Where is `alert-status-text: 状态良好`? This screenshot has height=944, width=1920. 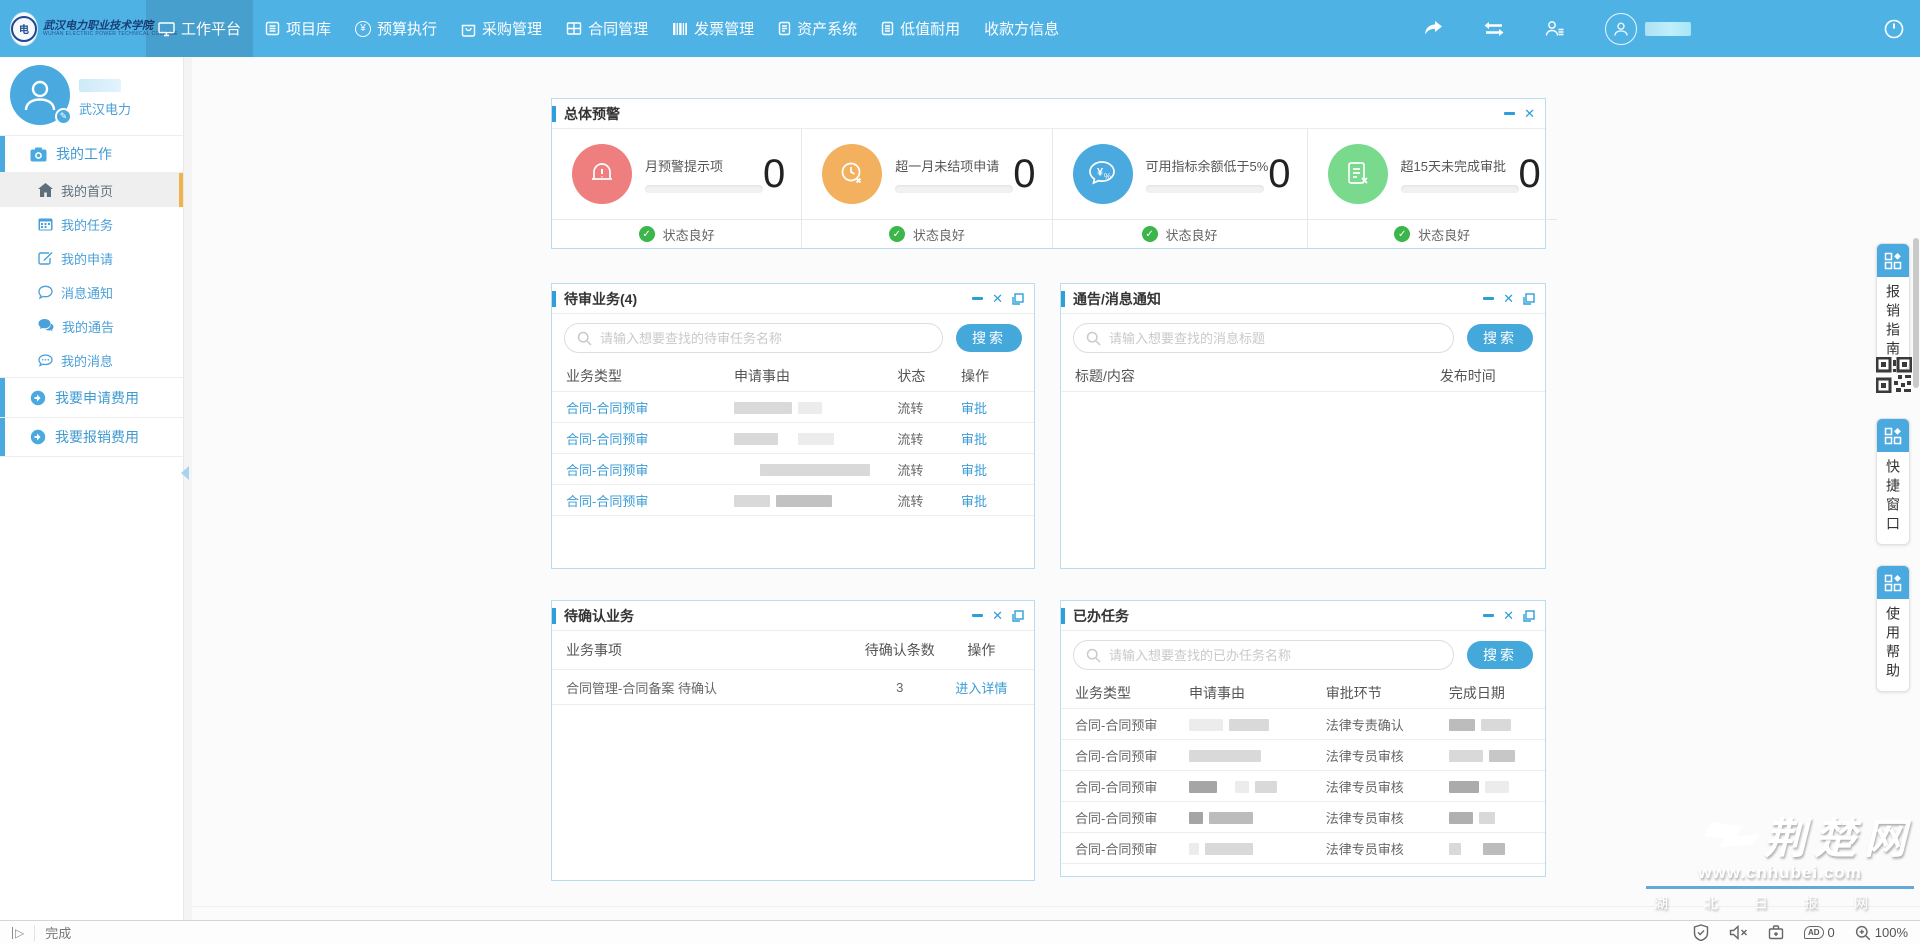
alert-status-text: 状态良好 is located at coordinates (1444, 235).